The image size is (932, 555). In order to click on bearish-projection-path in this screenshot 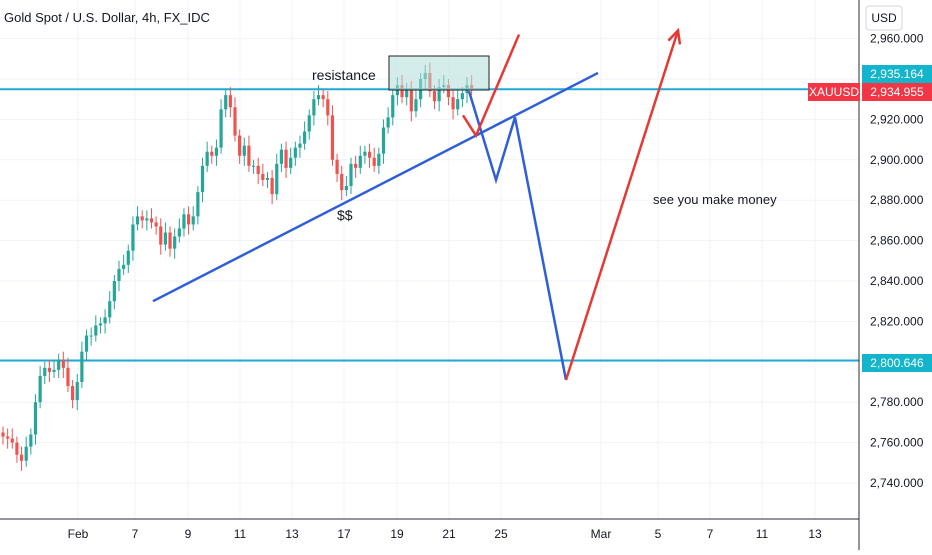, I will do `click(517, 235)`.